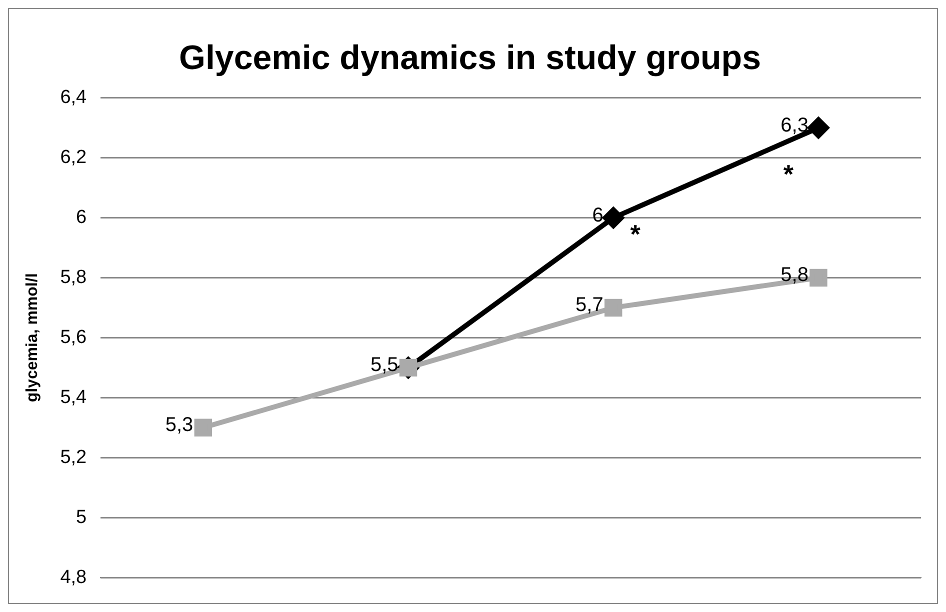  Describe the element at coordinates (74, 97) in the screenshot. I see `y-tick-label: 6,4` at that location.